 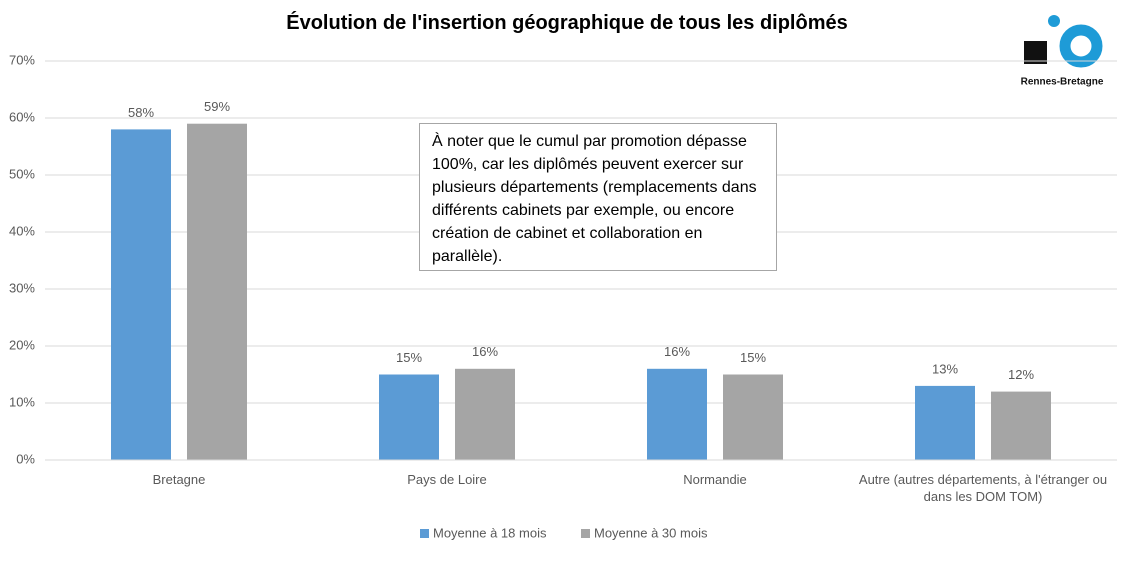 I want to click on legend-label: Moyenne à 30 mois, so click(x=651, y=532).